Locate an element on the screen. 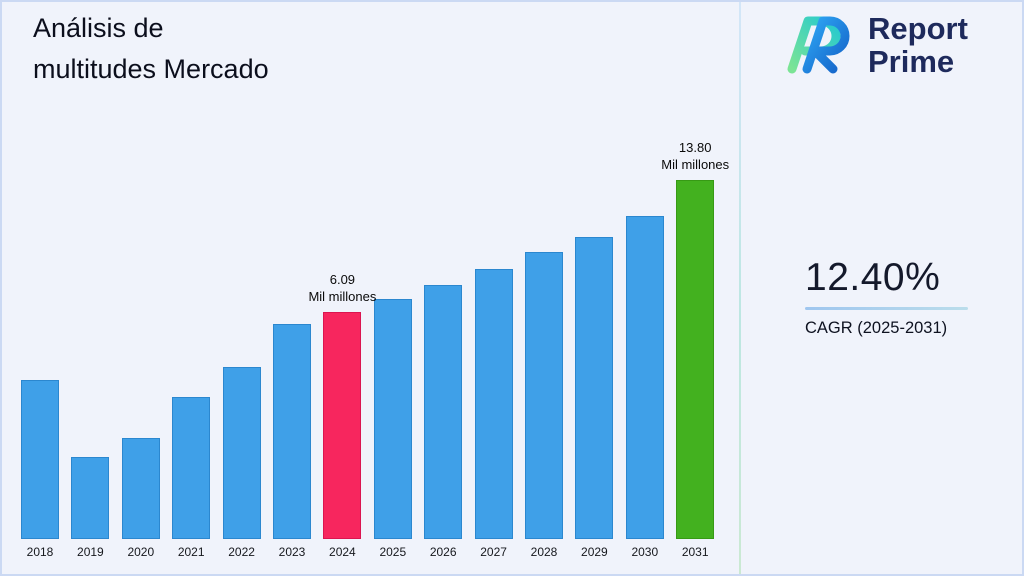 The image size is (1024, 576). x-axis-label-2025: 2025 is located at coordinates (393, 552).